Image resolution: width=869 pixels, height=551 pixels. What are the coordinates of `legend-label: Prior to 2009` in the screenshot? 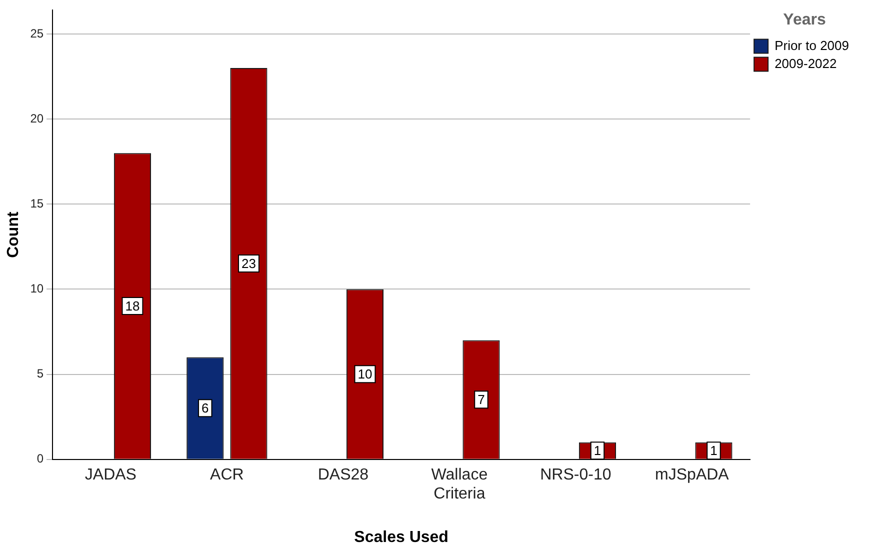 It's located at (812, 45).